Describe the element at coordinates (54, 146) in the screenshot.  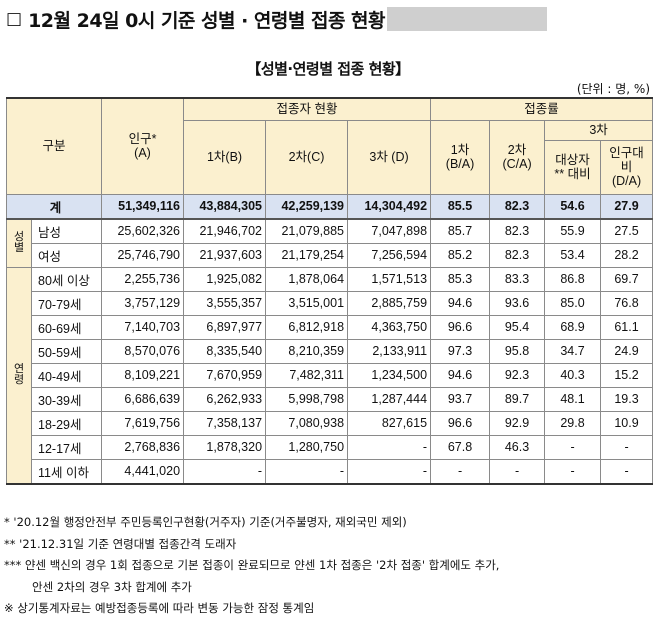
I see `header-gubun: 구분` at that location.